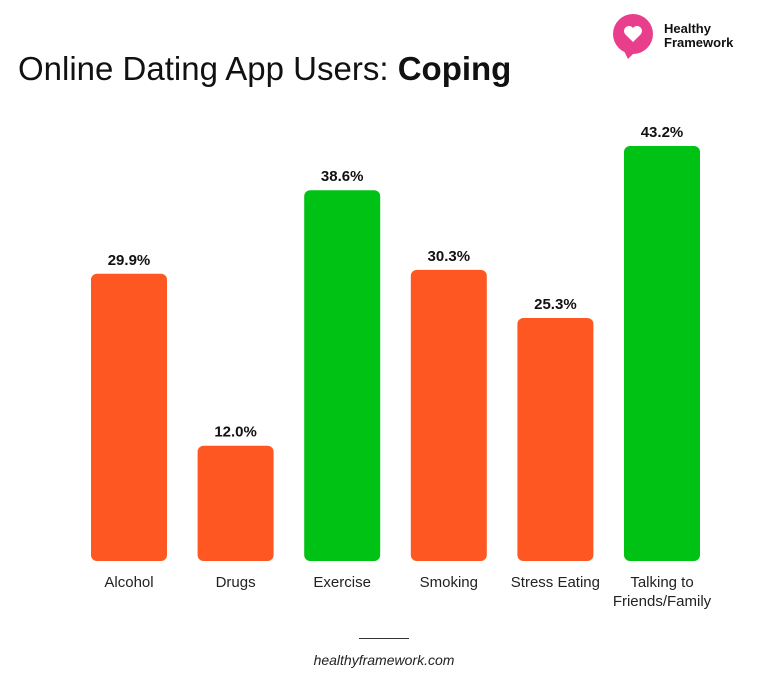 This screenshot has height=684, width=768. I want to click on source-url: healthyframework.com, so click(384, 660).